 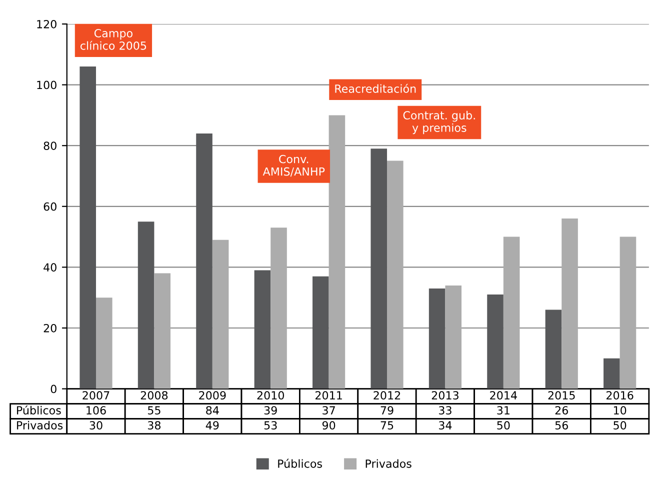 What do you see at coordinates (387, 410) in the screenshot?
I see `data-label: 79` at bounding box center [387, 410].